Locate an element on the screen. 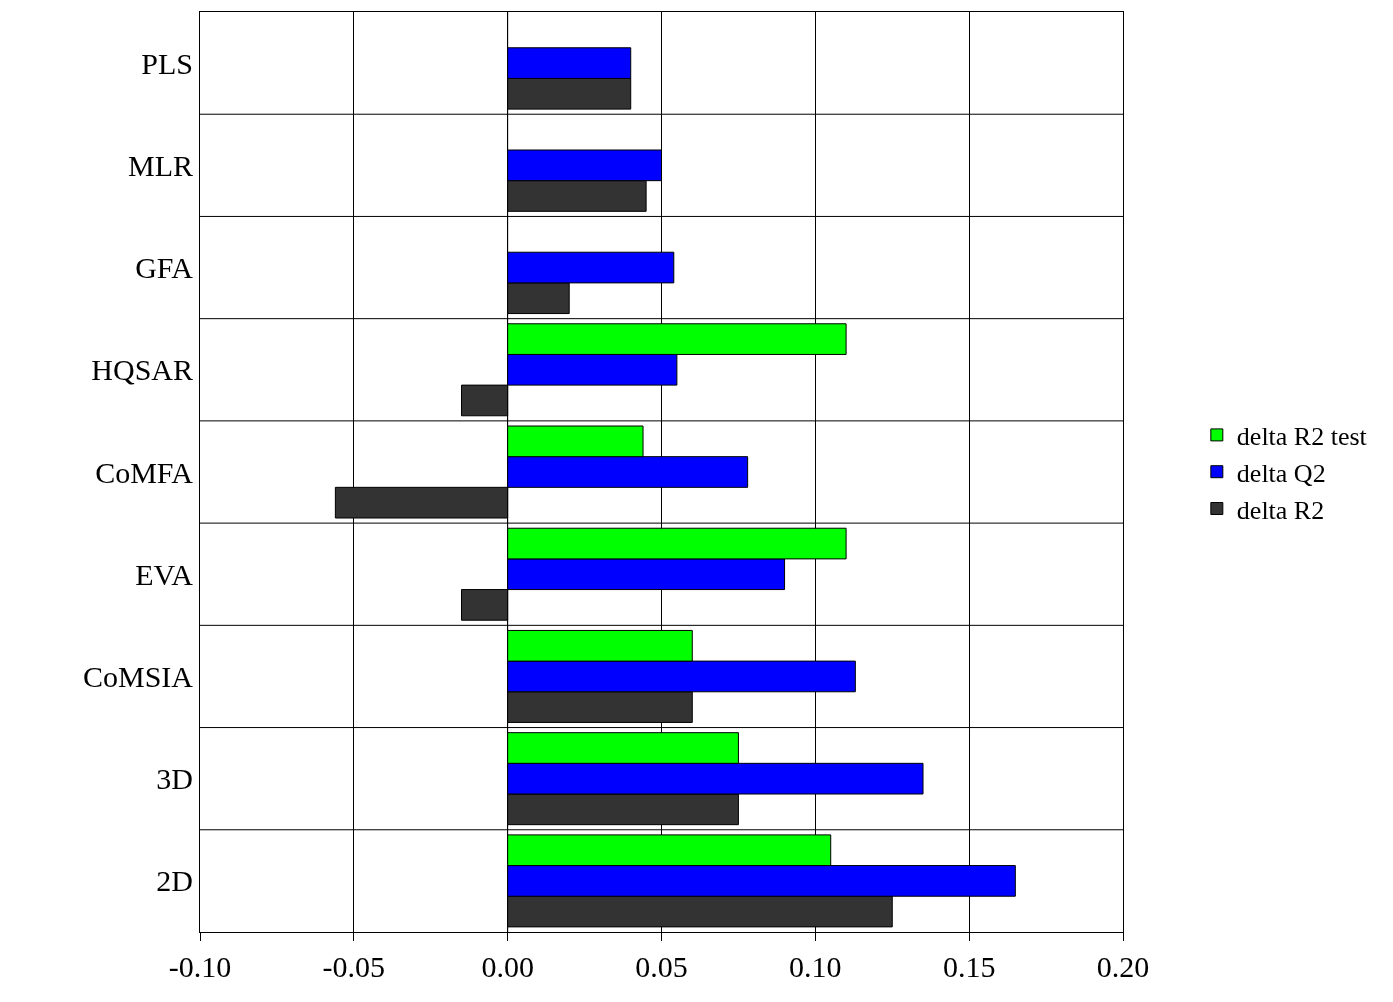 The height and width of the screenshot is (1002, 1393). y-tick-label: 2D is located at coordinates (174, 881).